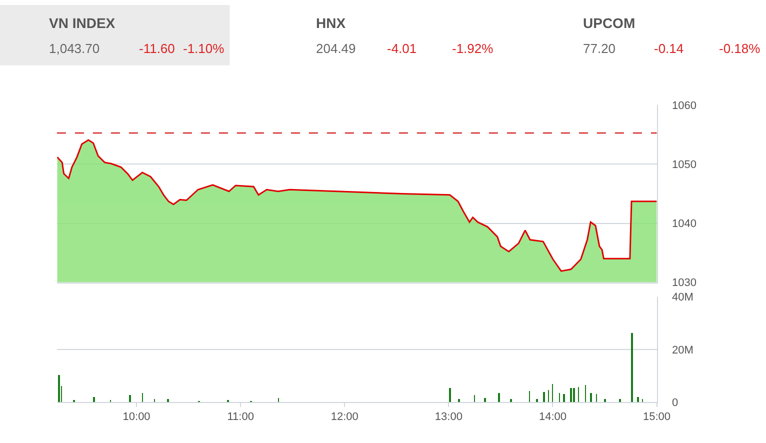  I want to click on y-tick-label: 1040, so click(684, 224).